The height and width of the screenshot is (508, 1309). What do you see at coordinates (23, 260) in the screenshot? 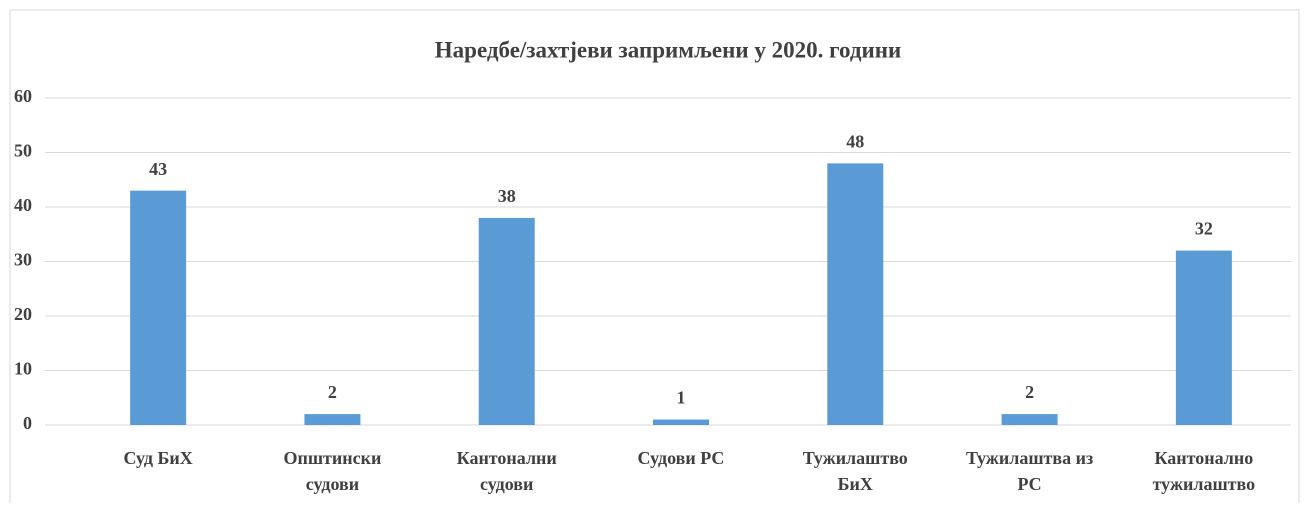
I see `y-tick-label: 30` at bounding box center [23, 260].